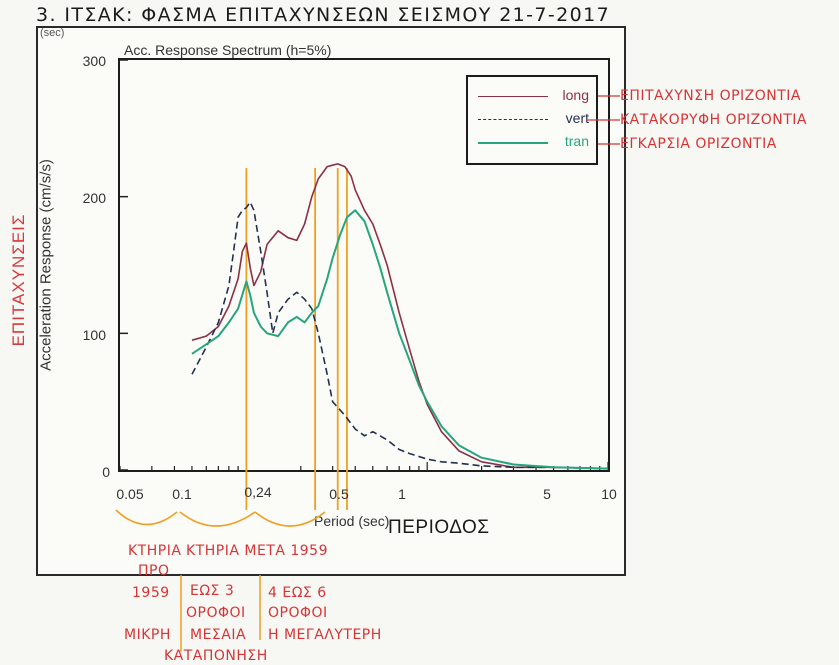 The height and width of the screenshot is (665, 839). What do you see at coordinates (297, 593) in the screenshot?
I see `annotation-floors-3: 4 ΕΩΣ 6` at bounding box center [297, 593].